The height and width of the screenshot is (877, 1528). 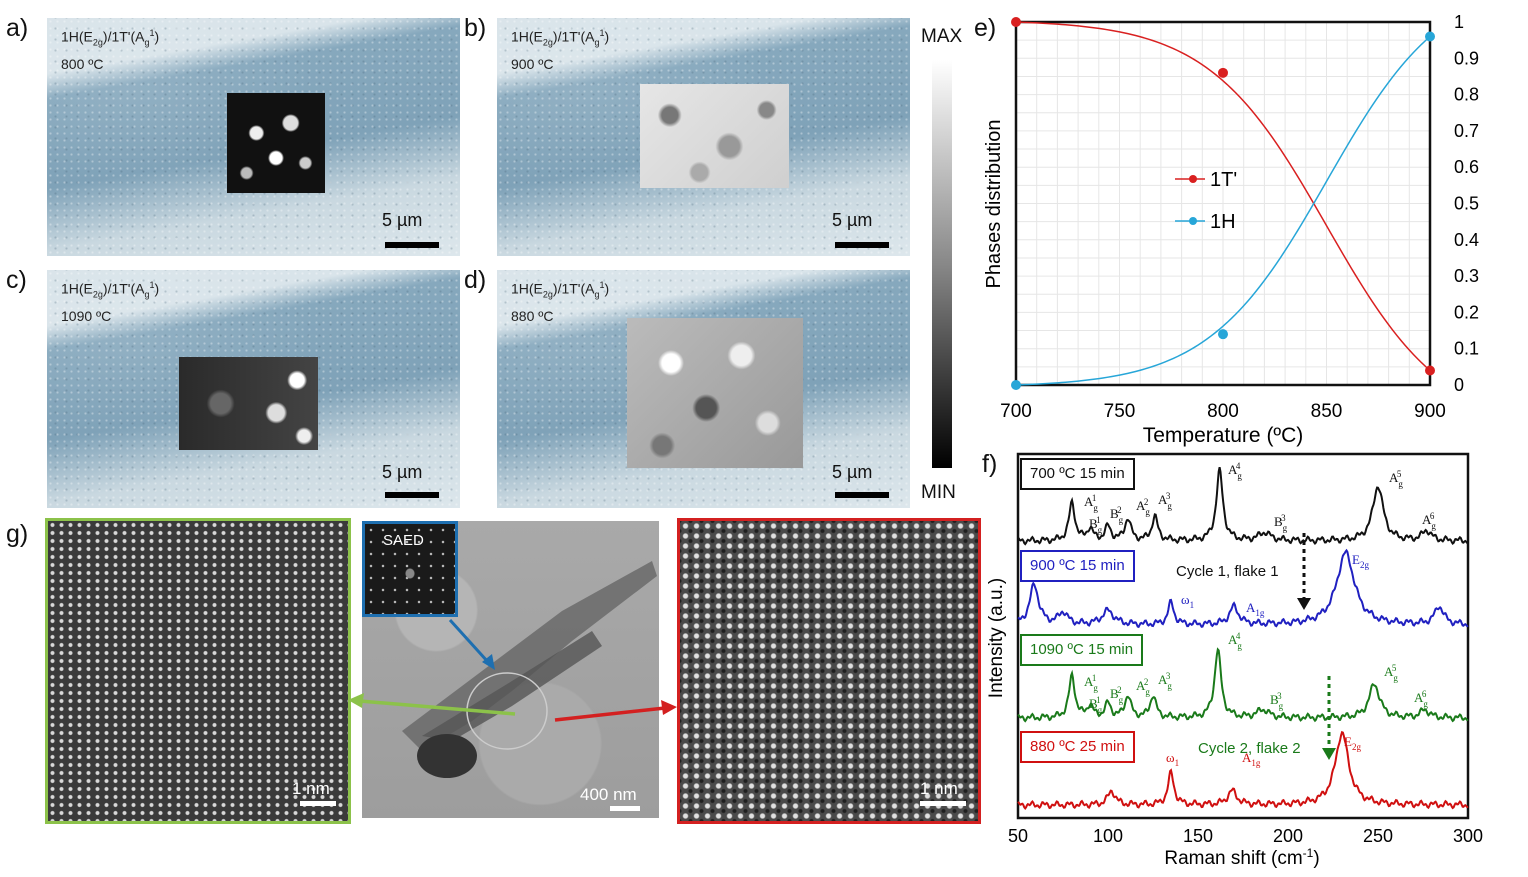 I want to click on map-c-inset, so click(x=248, y=403).